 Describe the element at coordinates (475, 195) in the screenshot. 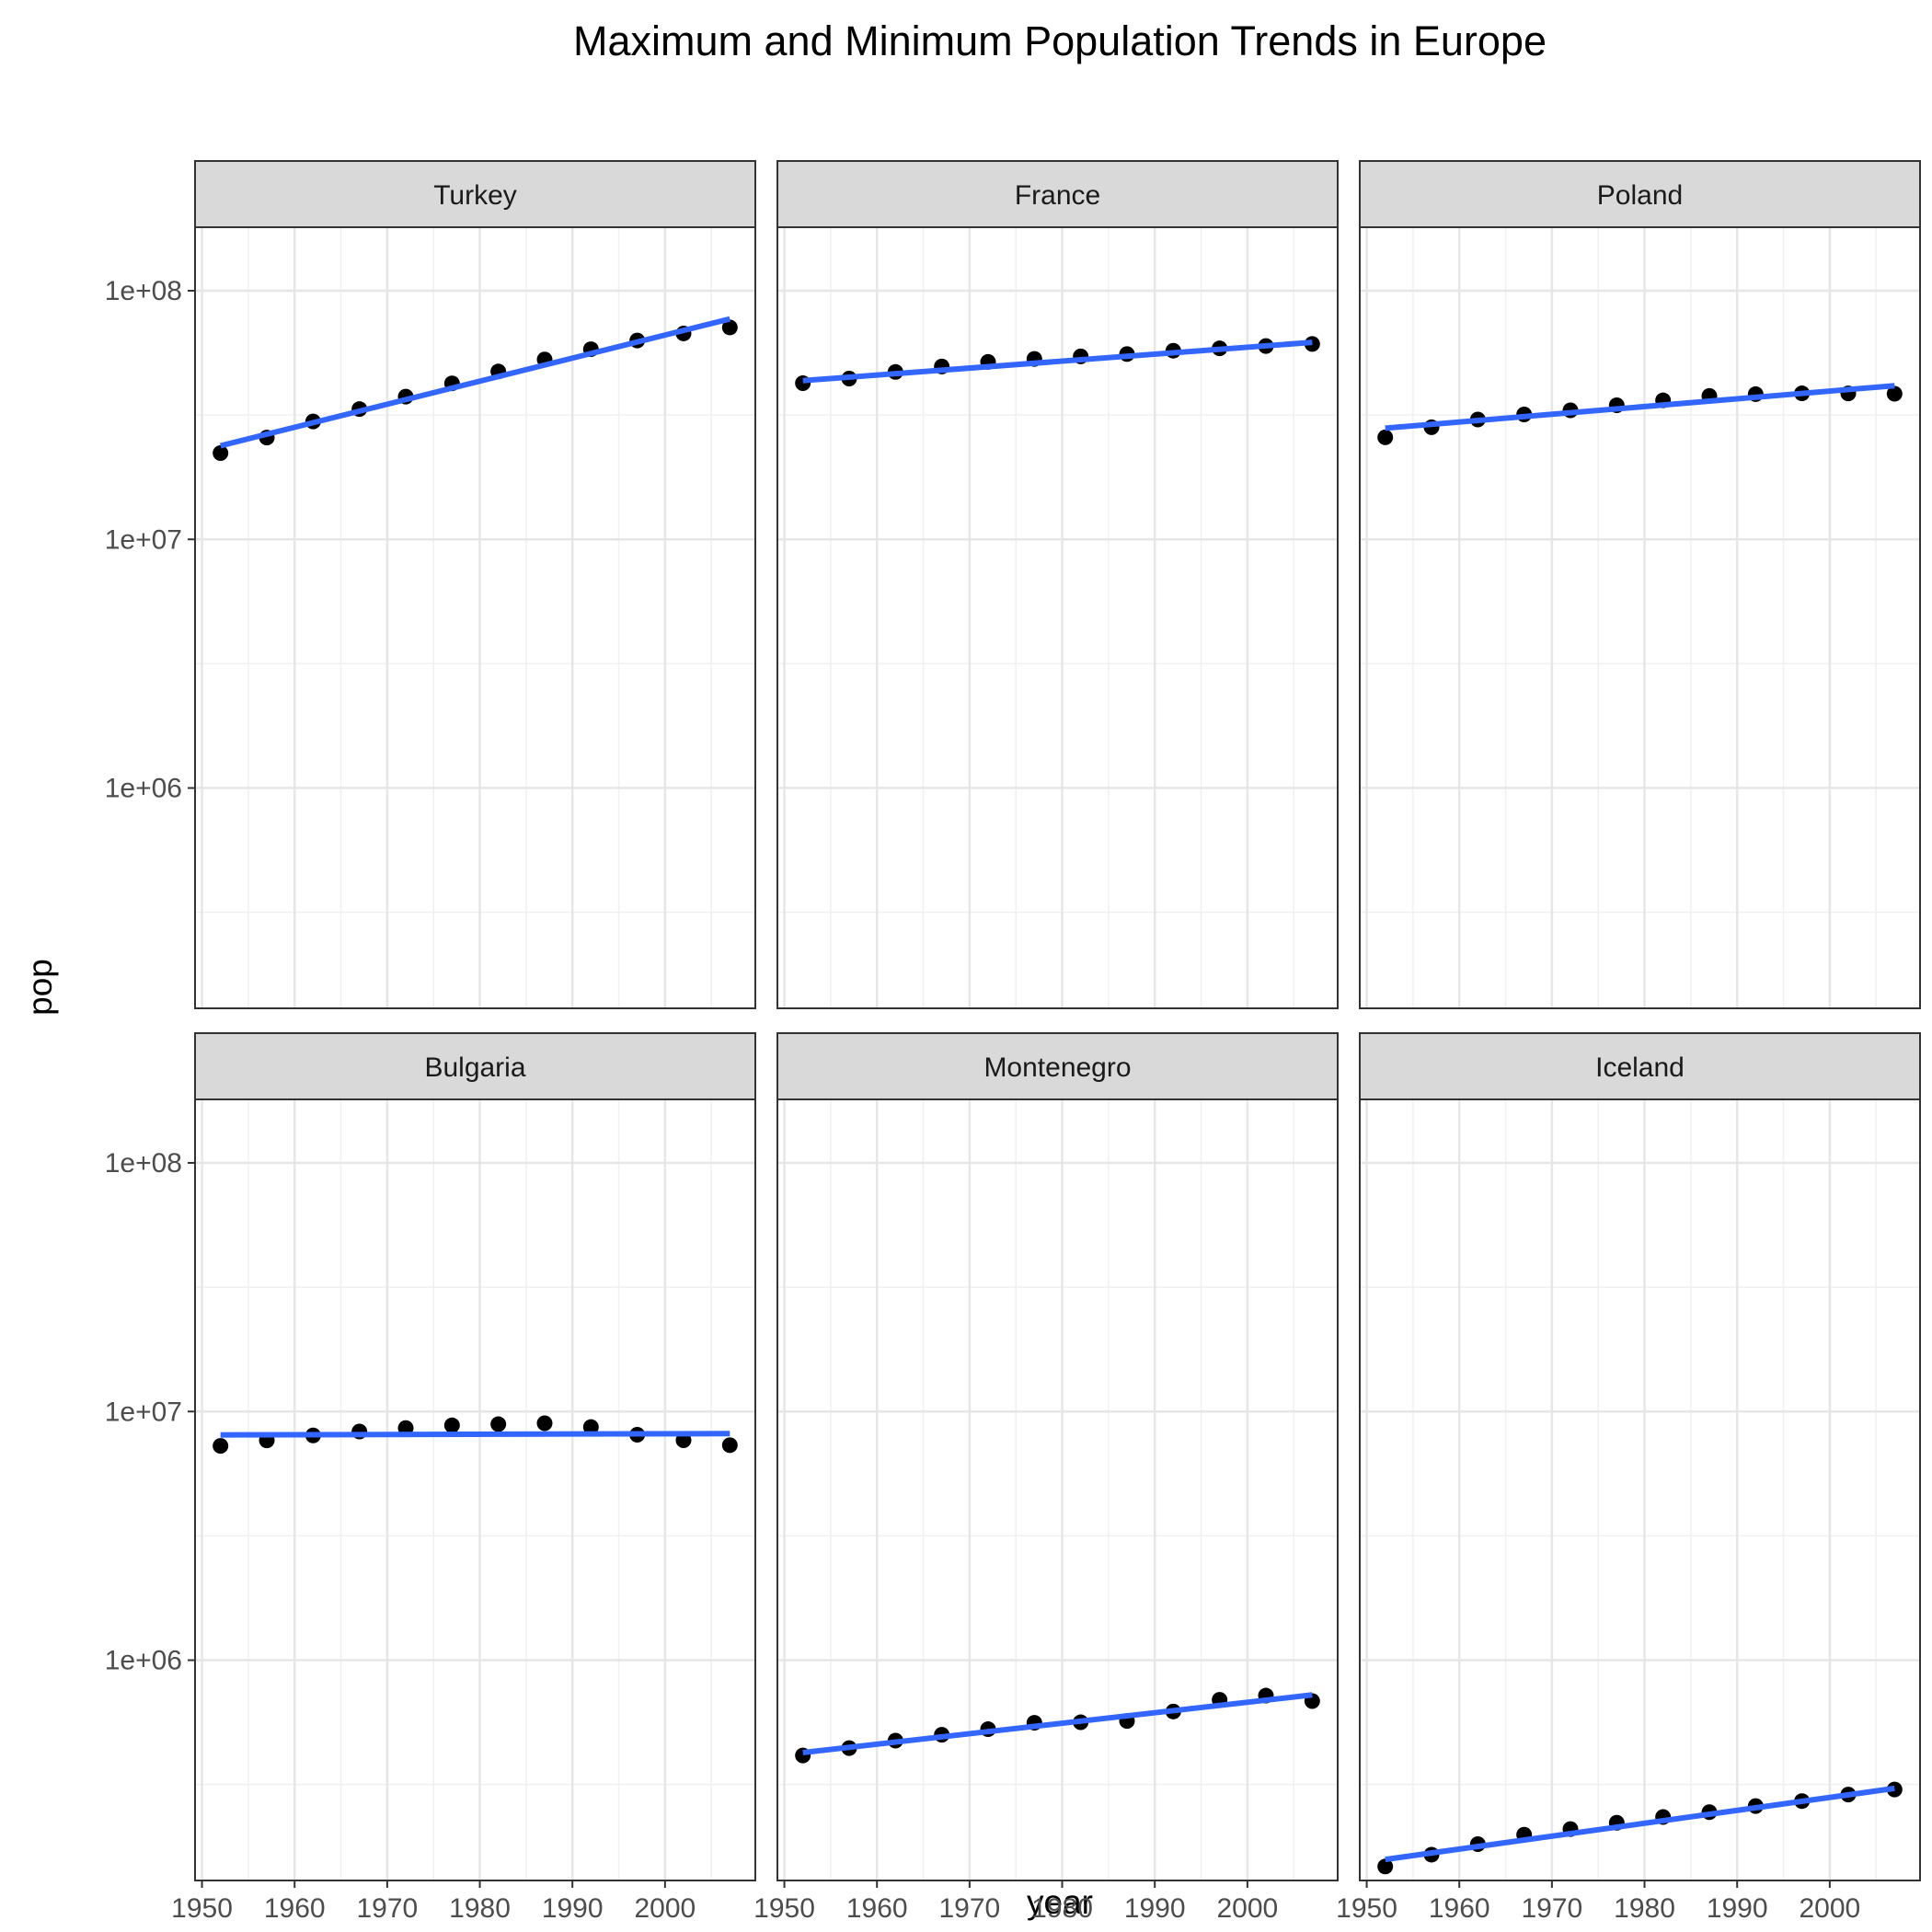

I see `facet-strip-label: Turkey` at that location.